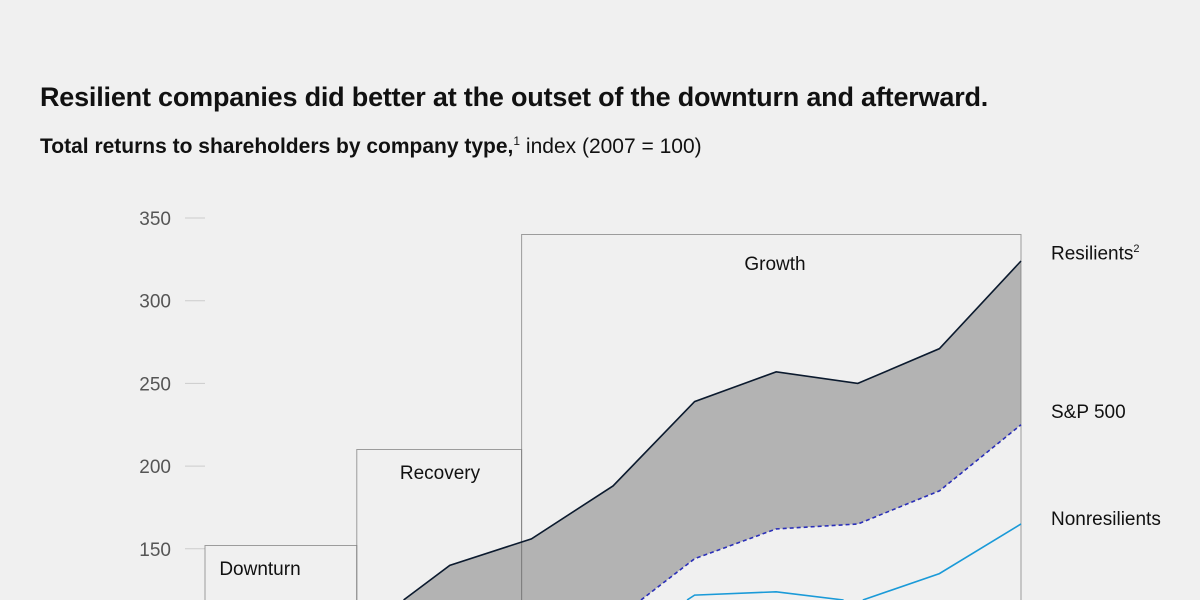 This screenshot has height=600, width=1200. Describe the element at coordinates (259, 569) in the screenshot. I see `phase-label: Downturn` at that location.